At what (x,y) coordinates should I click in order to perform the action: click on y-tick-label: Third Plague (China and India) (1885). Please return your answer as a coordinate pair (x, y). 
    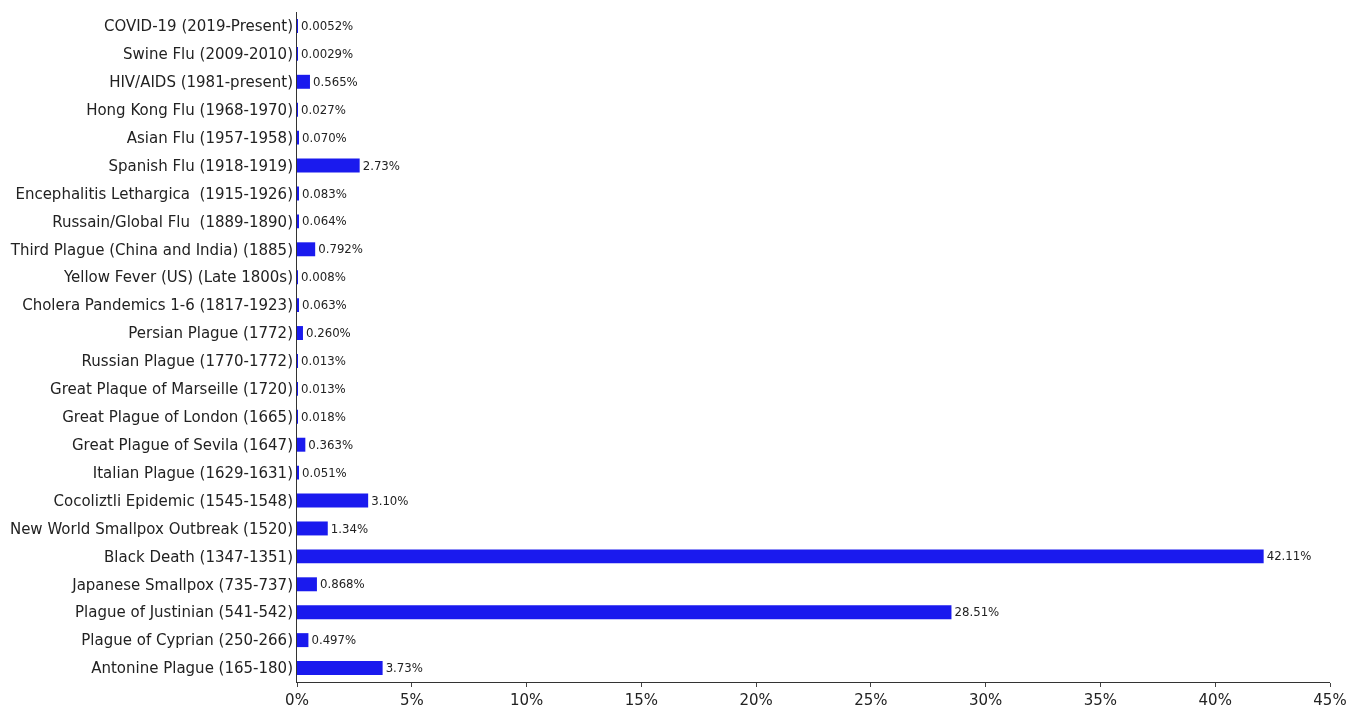
    Looking at the image, I should click on (151, 249).